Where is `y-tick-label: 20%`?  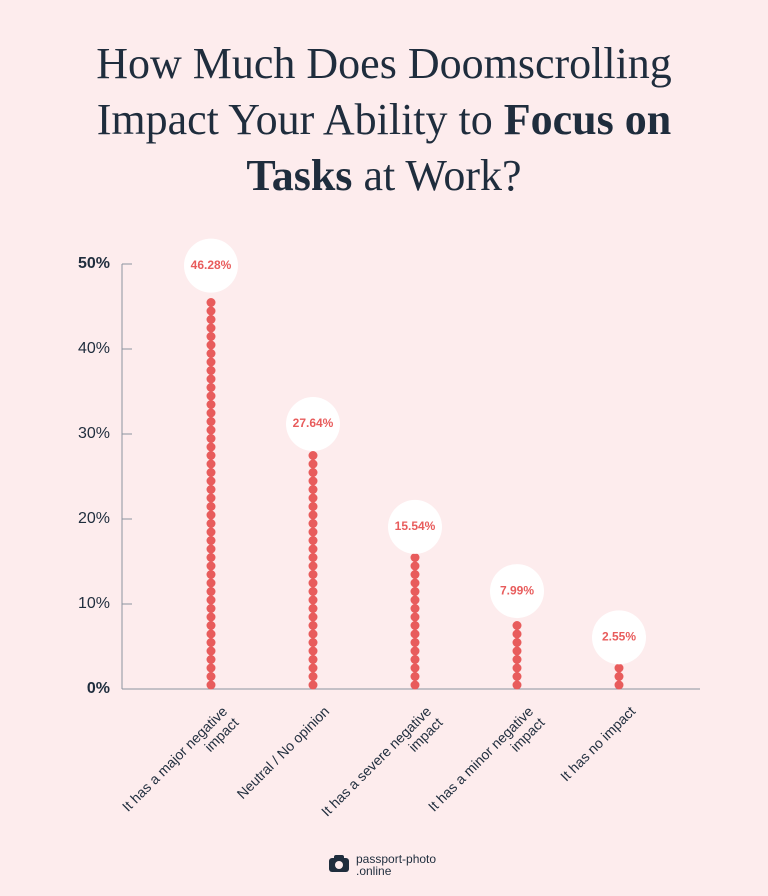 y-tick-label: 20% is located at coordinates (94, 518).